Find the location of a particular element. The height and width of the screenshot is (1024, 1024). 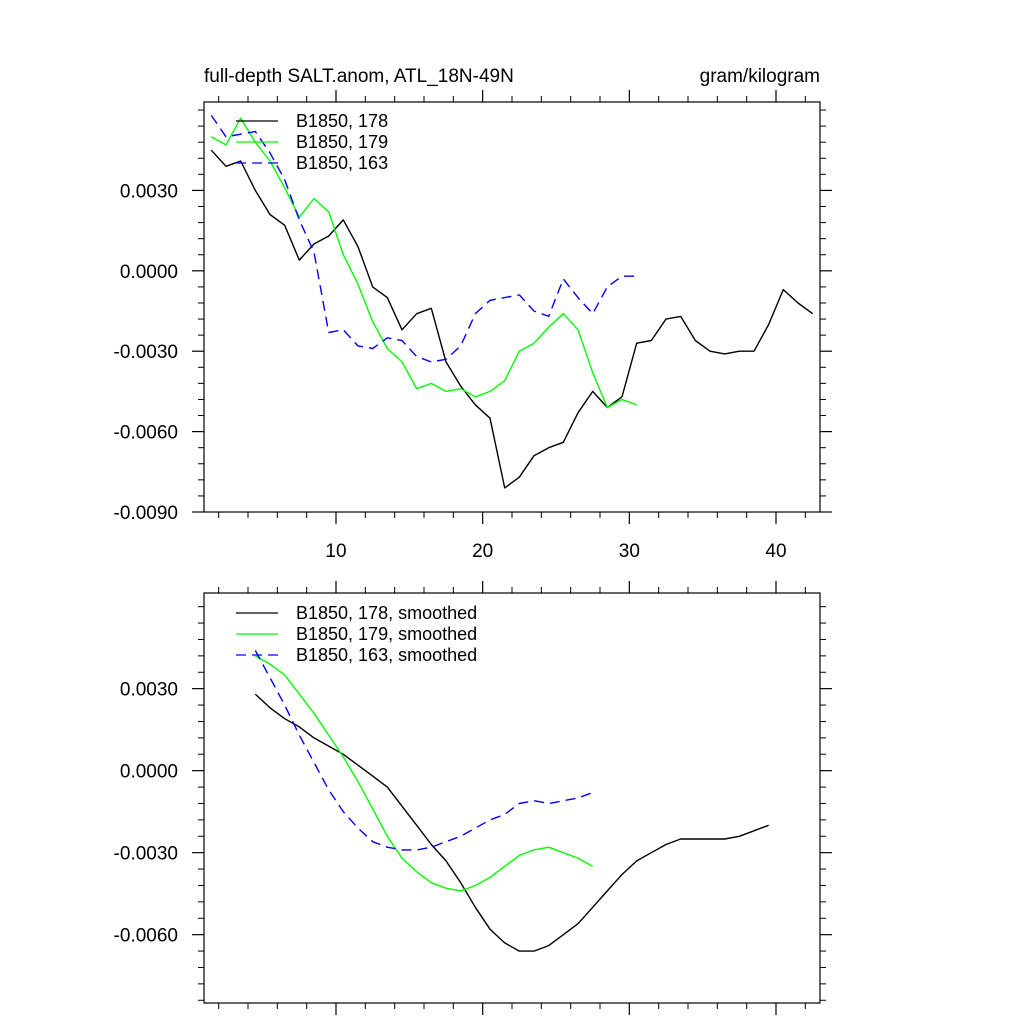

chart-title: full-depth SALT.anom, ATL_18N-49N is located at coordinates (359, 76).